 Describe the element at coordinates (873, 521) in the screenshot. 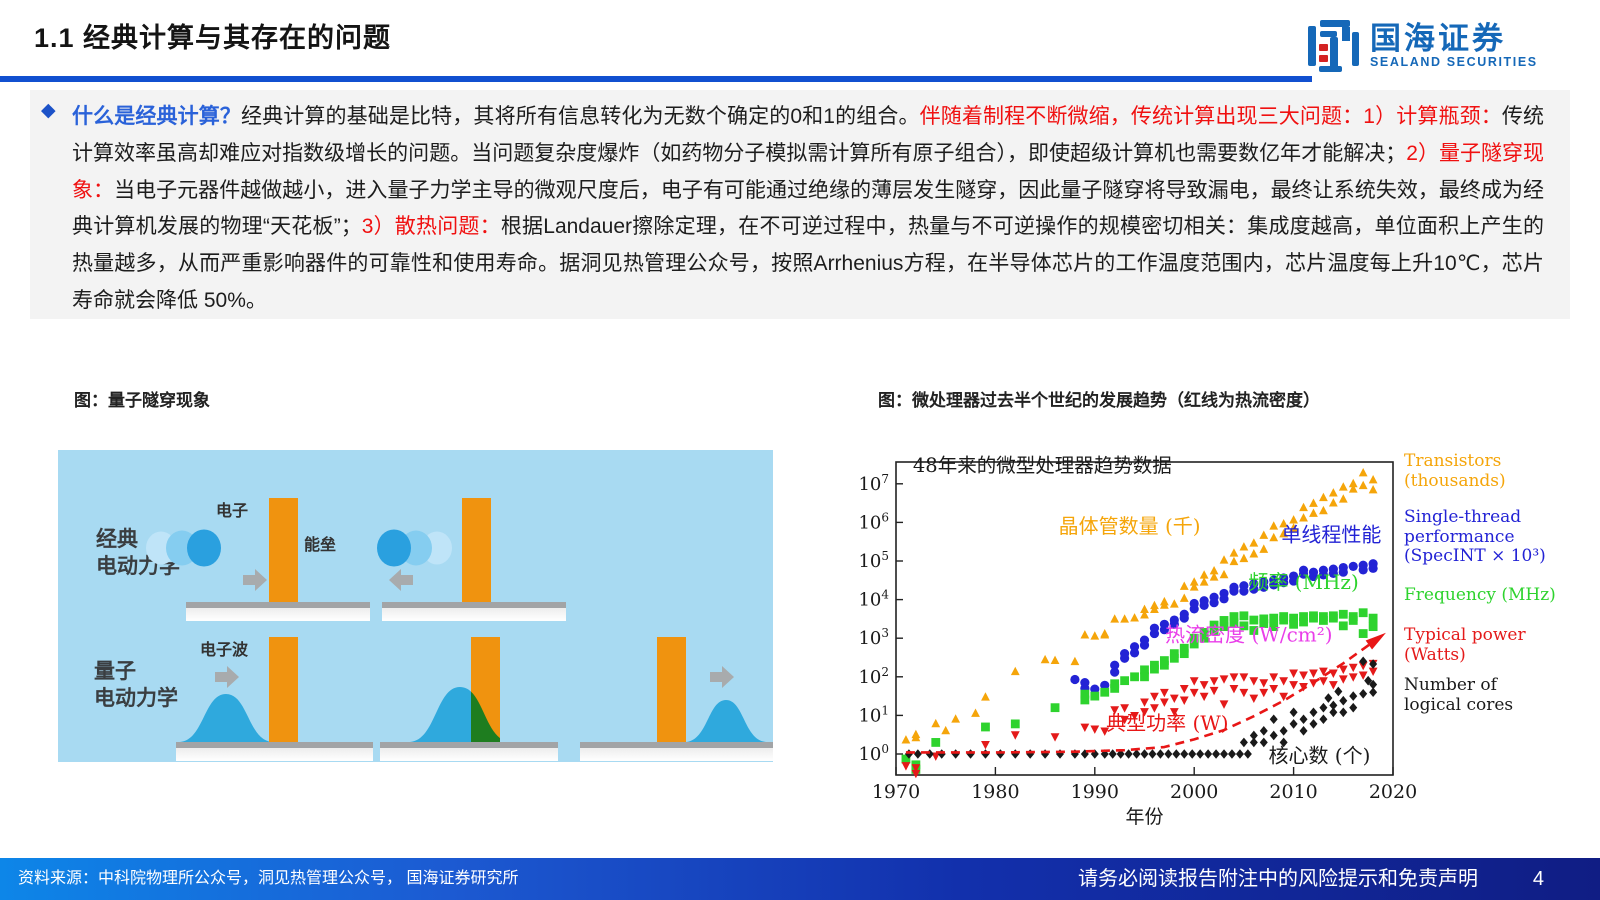

I see `y-tick-label: 106` at that location.